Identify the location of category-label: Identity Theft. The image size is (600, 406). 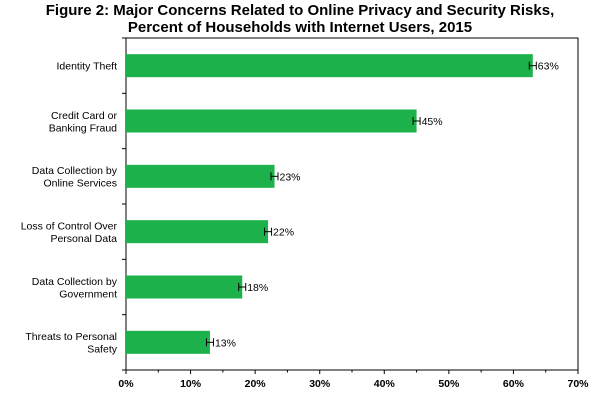
(86, 67).